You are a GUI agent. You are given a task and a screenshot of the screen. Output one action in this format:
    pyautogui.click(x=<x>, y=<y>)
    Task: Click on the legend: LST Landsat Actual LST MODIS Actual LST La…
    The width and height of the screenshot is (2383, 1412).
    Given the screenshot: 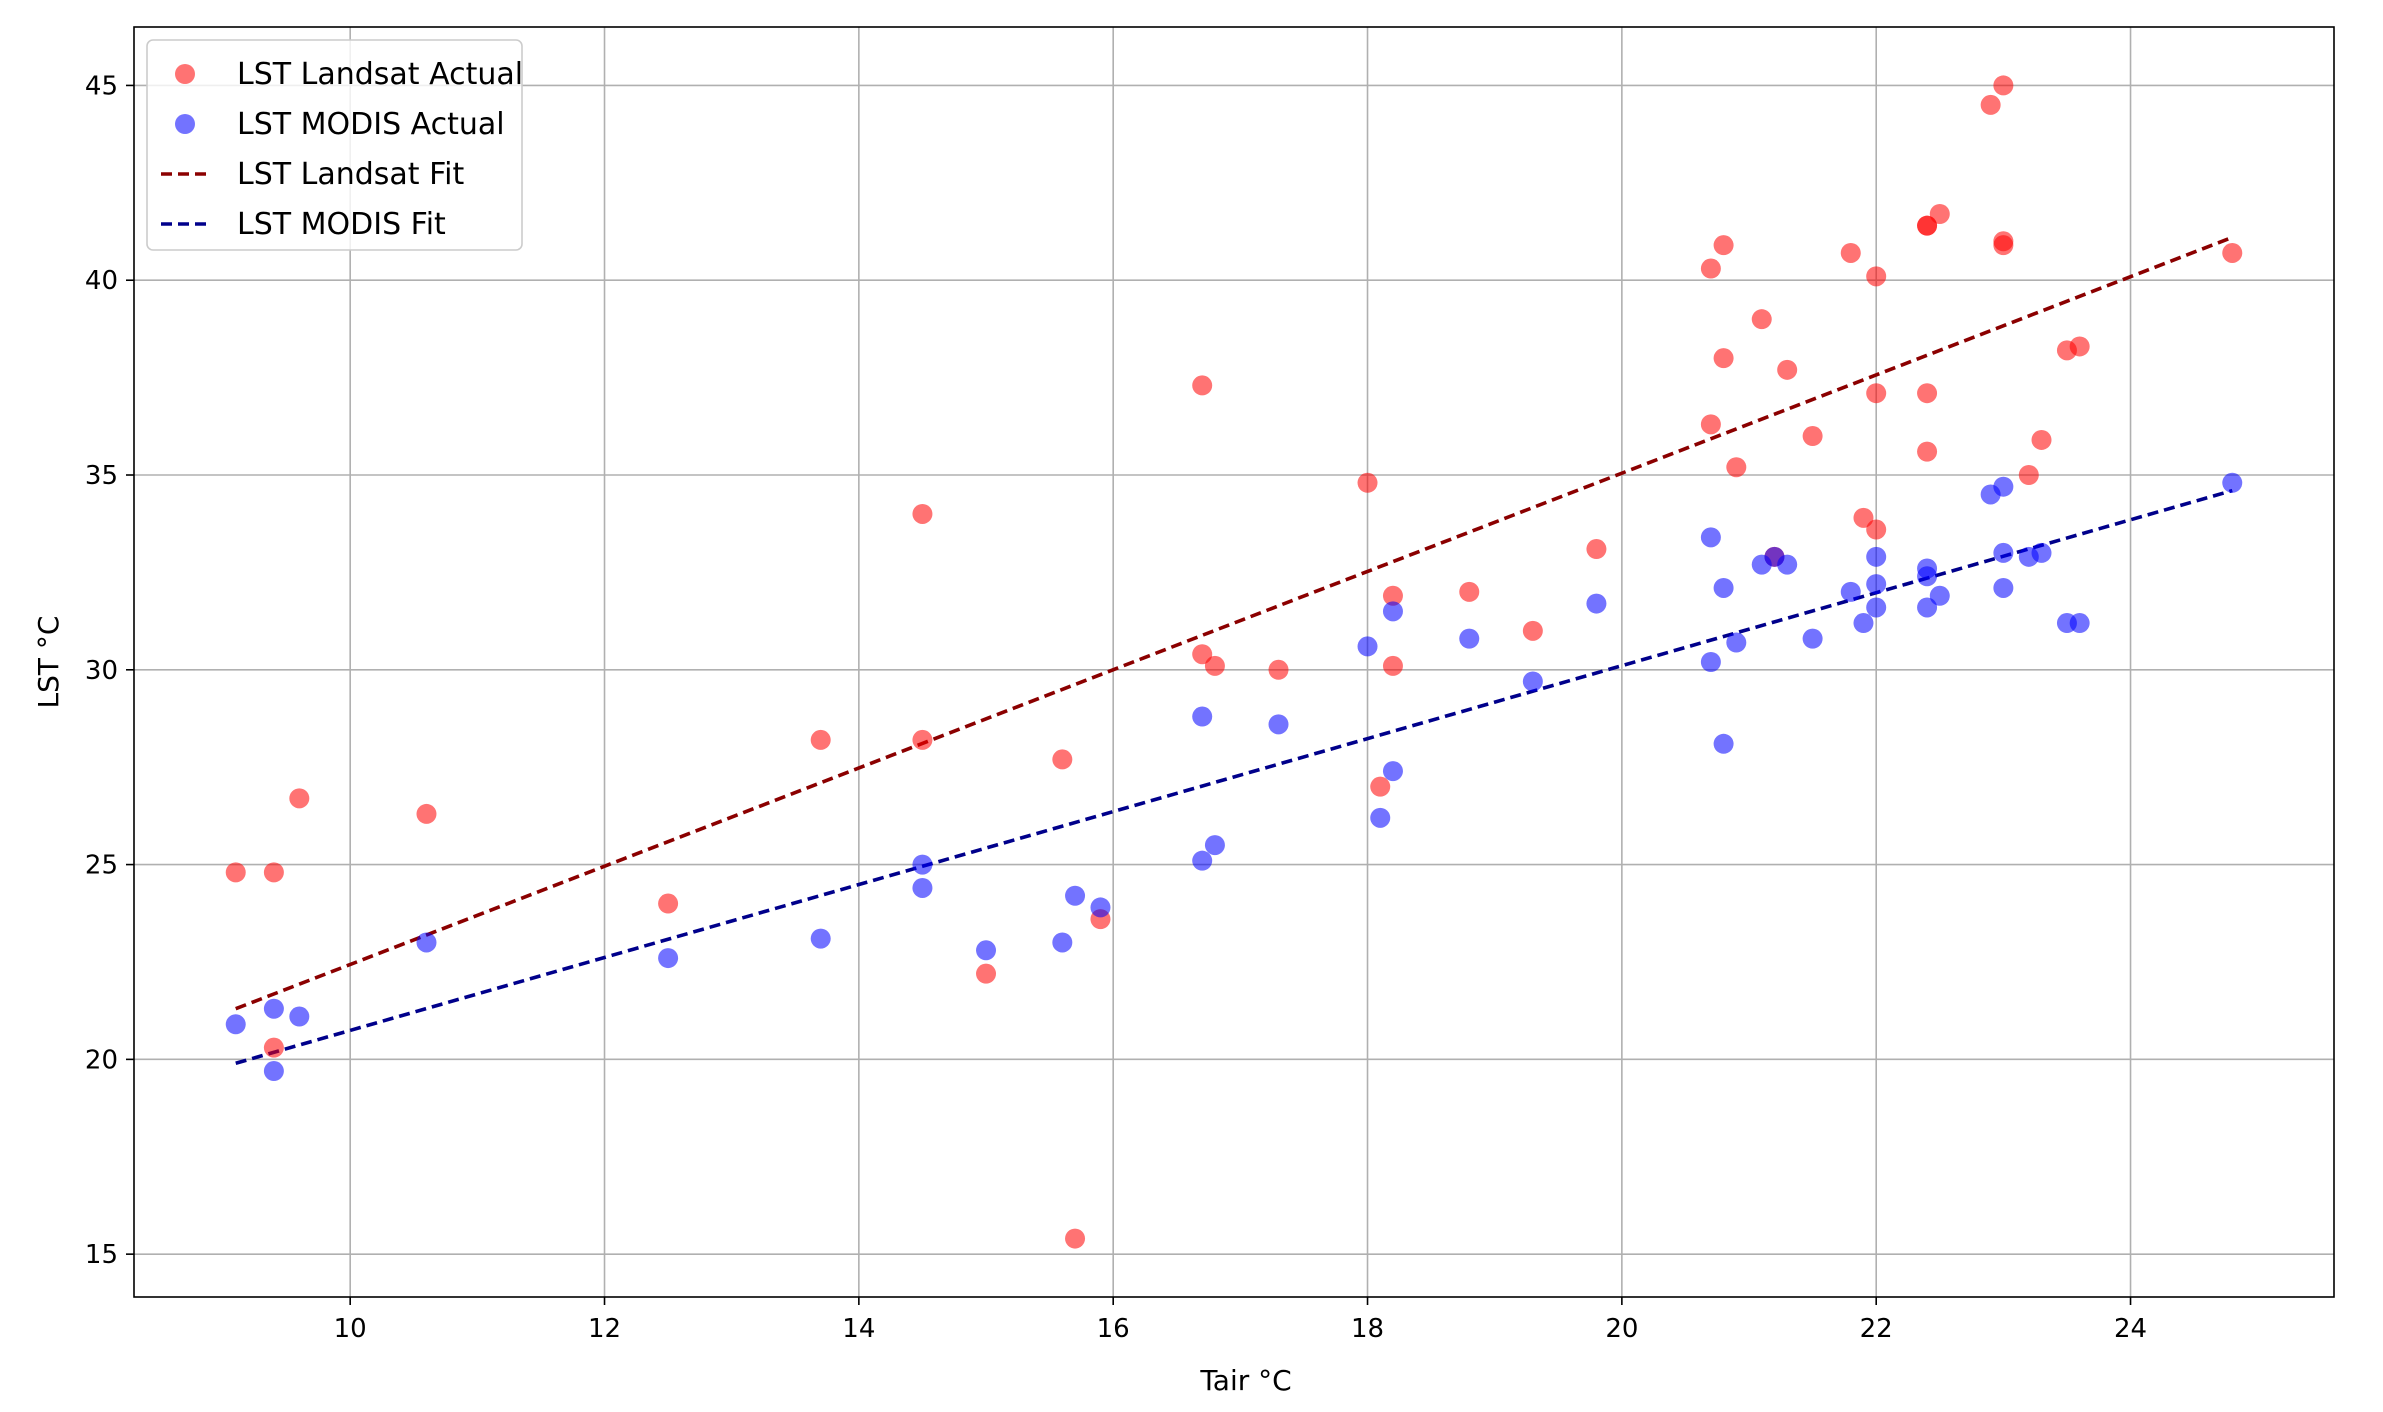 What is the action you would take?
    pyautogui.click(x=334, y=145)
    